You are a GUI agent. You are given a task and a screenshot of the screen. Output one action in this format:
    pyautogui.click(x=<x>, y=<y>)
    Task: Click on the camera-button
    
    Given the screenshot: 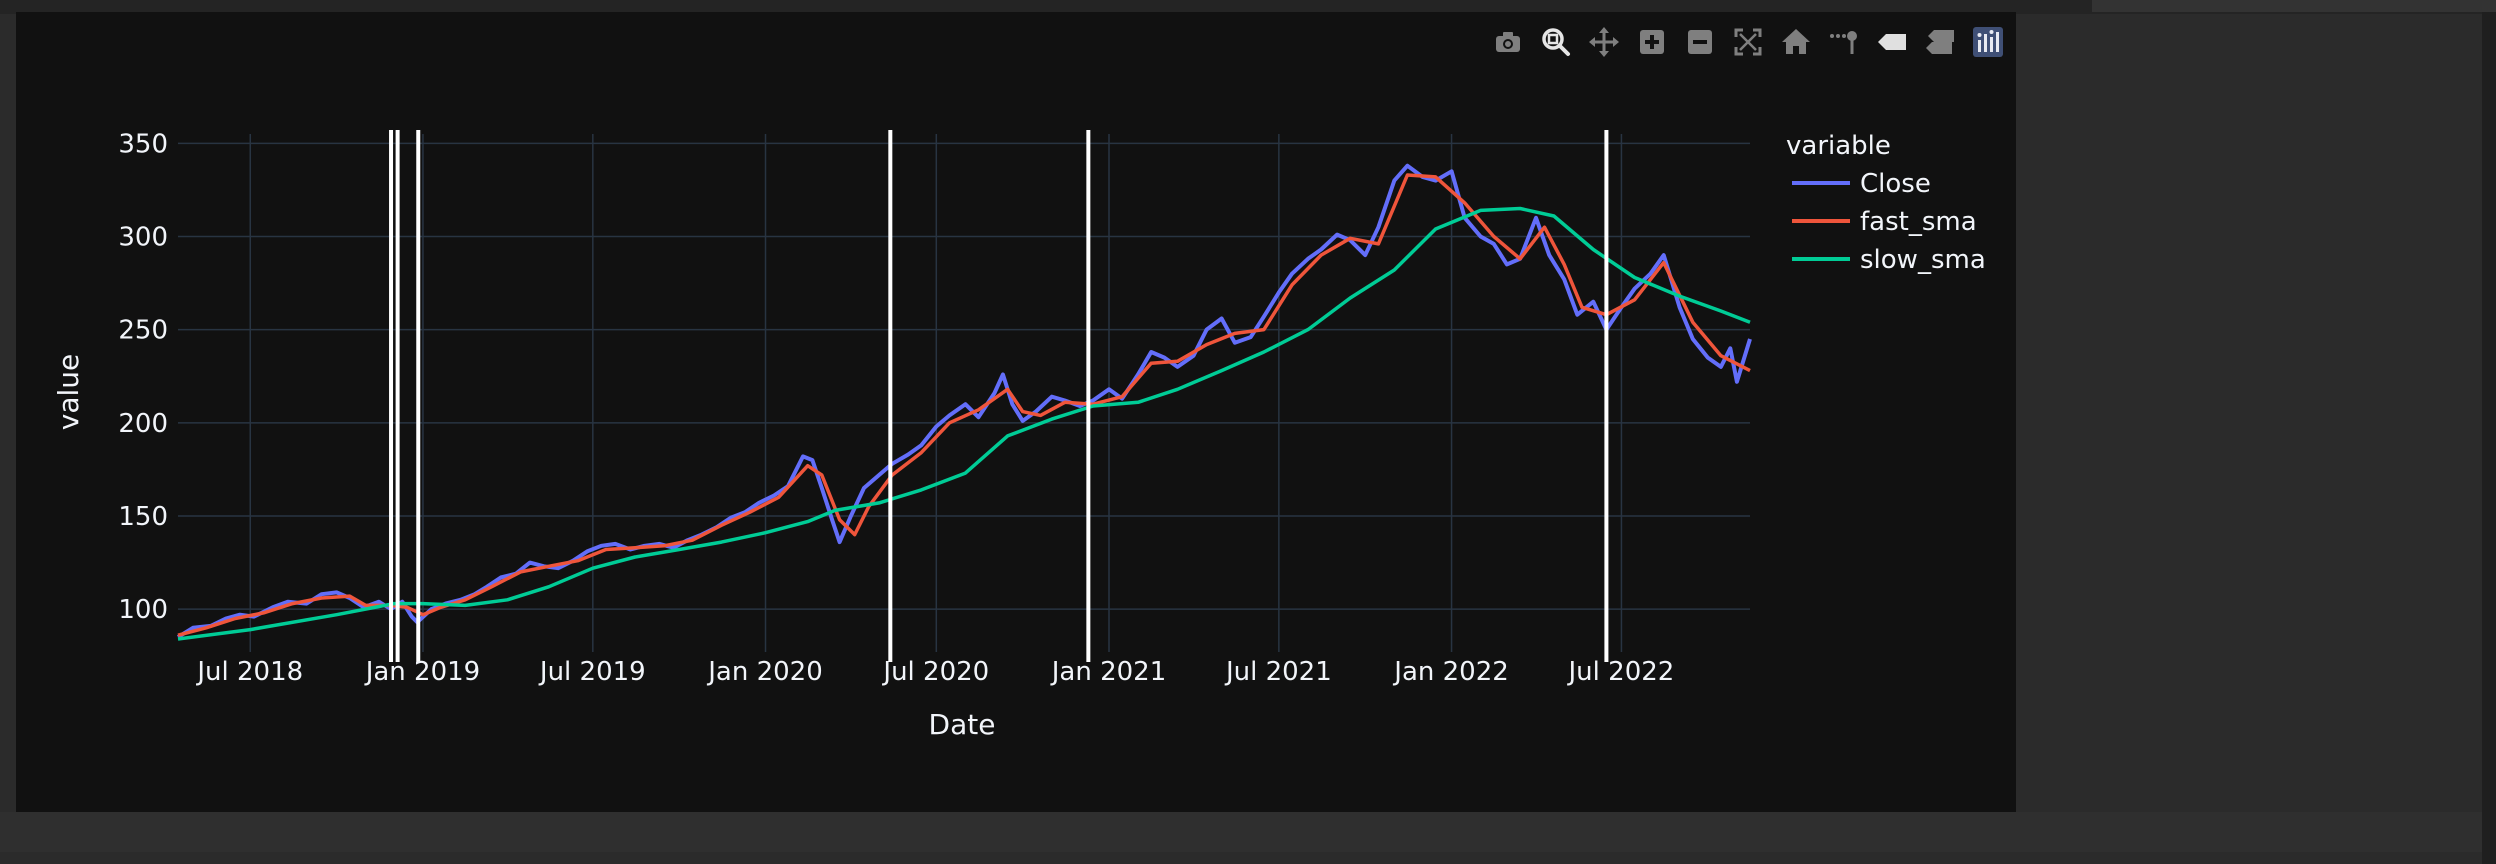 What is the action you would take?
    pyautogui.click(x=1508, y=42)
    